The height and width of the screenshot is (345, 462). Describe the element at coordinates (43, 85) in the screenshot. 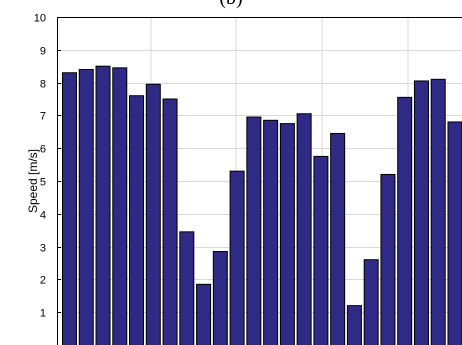

I see `y-tick-label: 8` at that location.